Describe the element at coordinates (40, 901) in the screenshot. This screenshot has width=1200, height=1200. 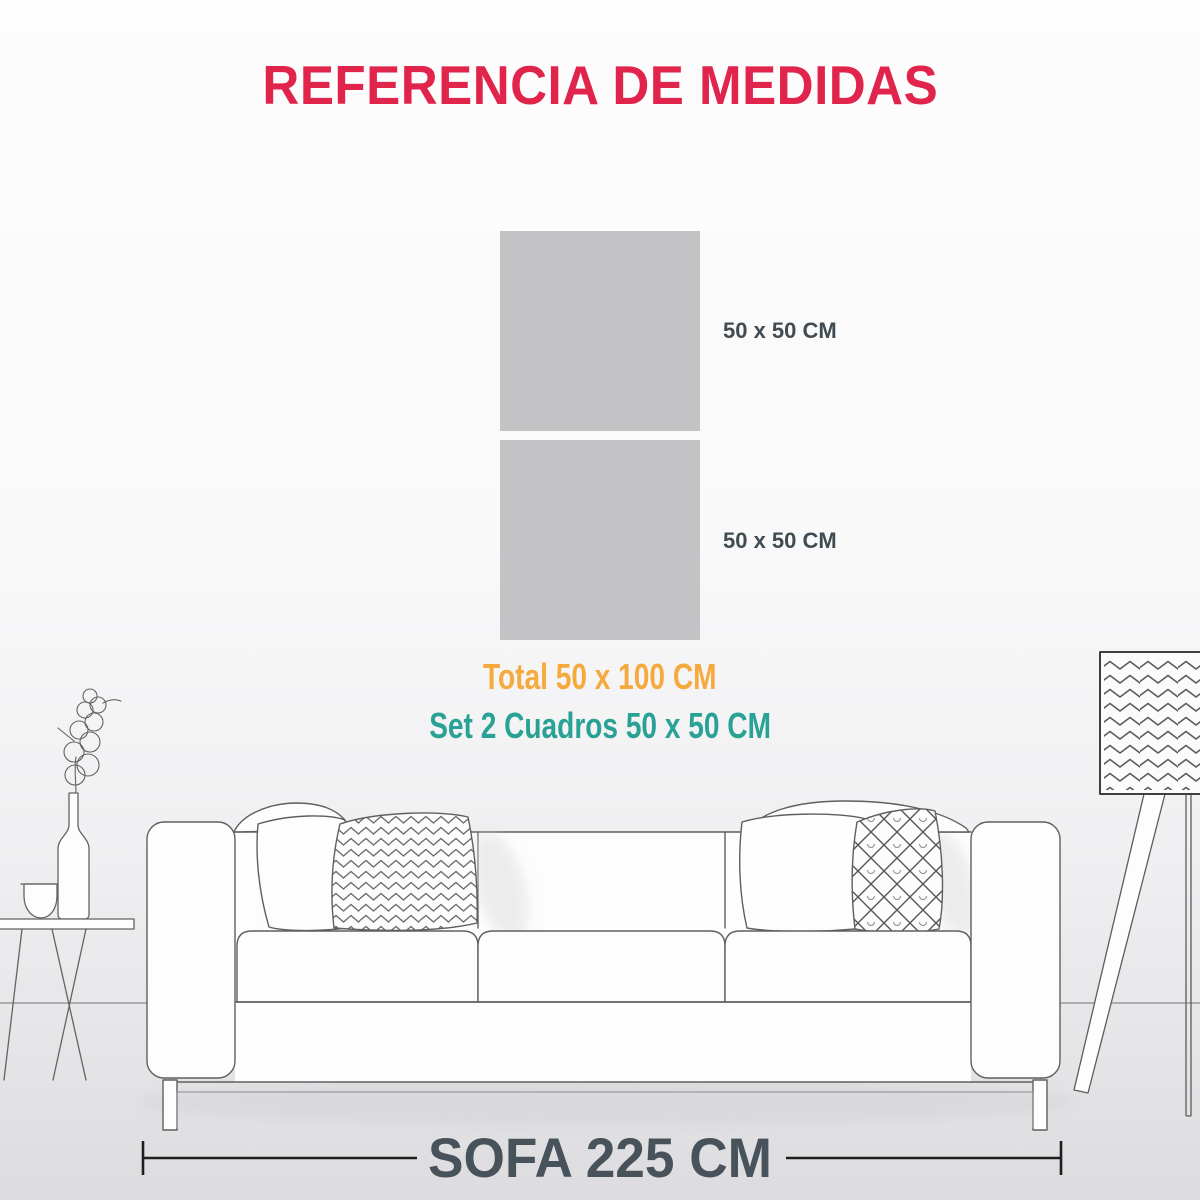
I see `bowl-icon` at that location.